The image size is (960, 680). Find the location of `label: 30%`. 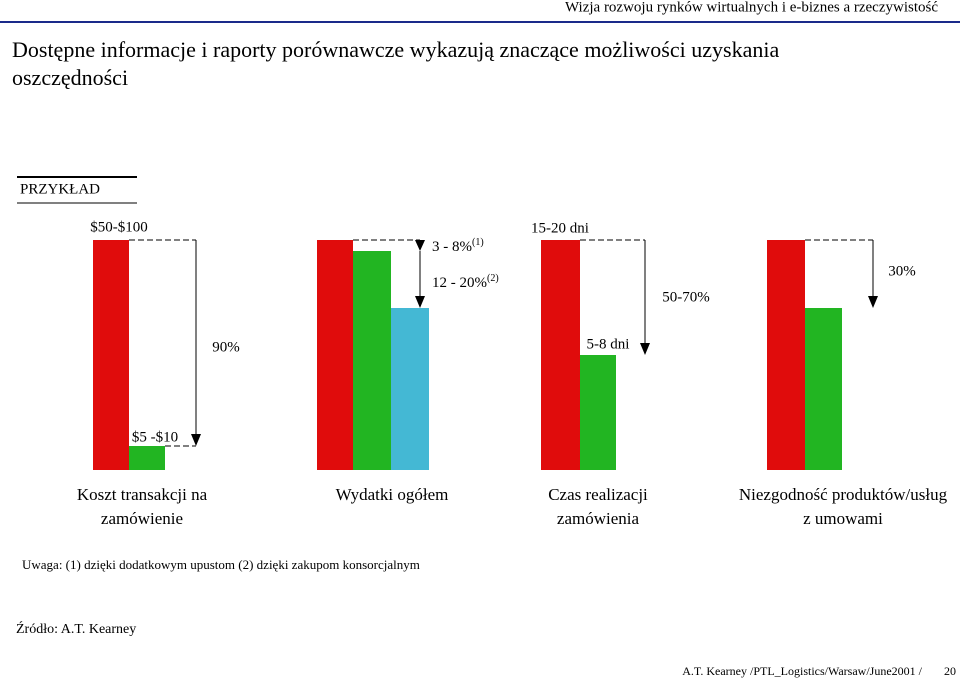

label: 30% is located at coordinates (902, 271).